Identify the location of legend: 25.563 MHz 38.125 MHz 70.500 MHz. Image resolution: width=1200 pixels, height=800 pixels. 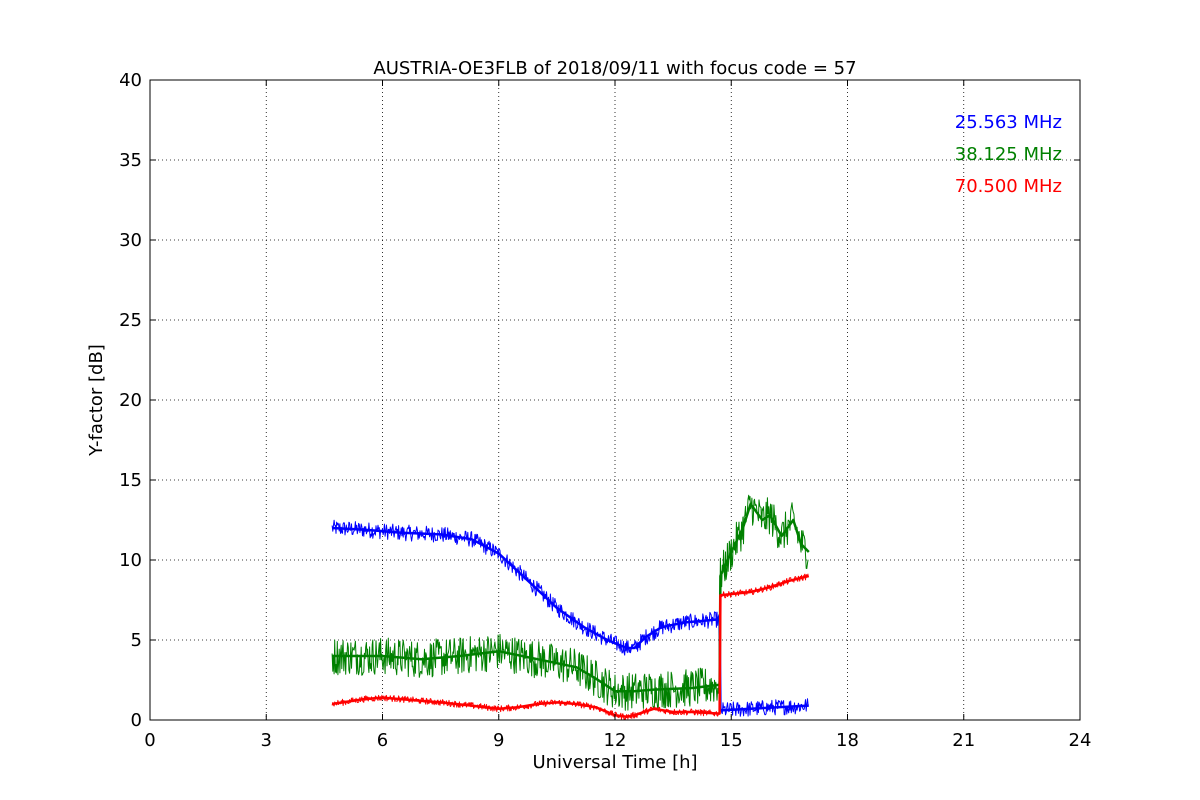
(1008, 154).